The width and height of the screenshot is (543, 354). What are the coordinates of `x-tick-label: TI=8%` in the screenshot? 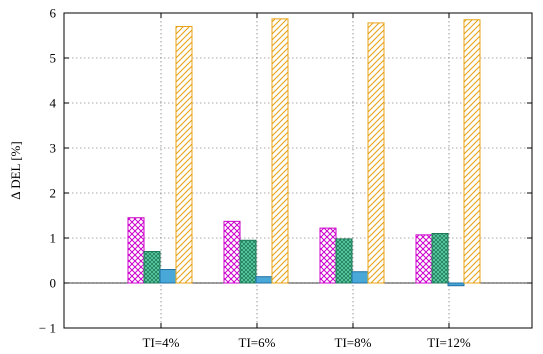 It's located at (353, 342).